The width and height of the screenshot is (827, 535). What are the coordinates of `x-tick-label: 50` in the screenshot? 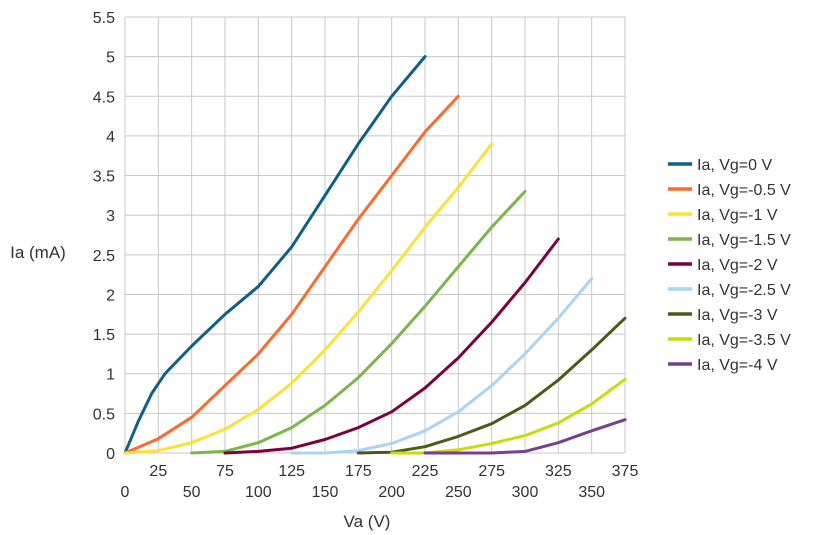 It's located at (192, 492).